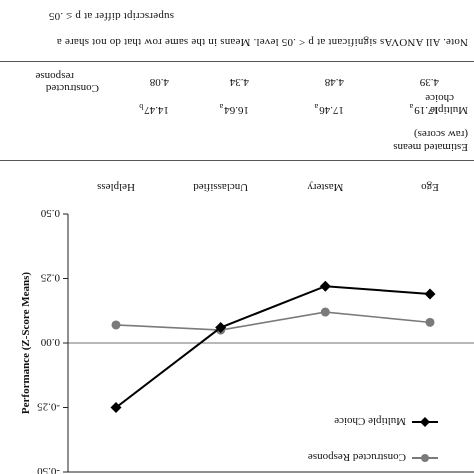 This screenshot has height=474, width=474. I want to click on cell-subscript: b, so click(141, 106).